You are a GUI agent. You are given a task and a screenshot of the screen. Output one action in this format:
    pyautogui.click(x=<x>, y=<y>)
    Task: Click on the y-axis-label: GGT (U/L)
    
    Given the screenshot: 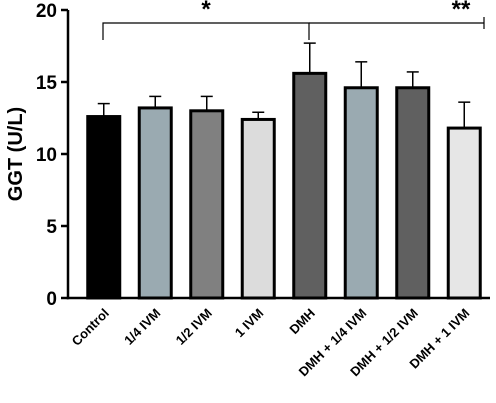 What is the action you would take?
    pyautogui.click(x=16, y=154)
    